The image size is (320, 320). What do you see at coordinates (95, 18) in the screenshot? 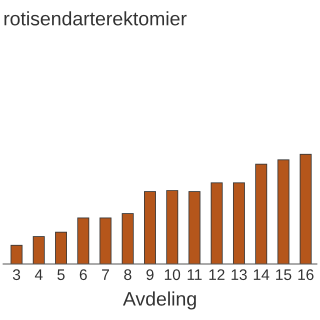
I see `chart-title: rotisendarterektomier` at bounding box center [95, 18].